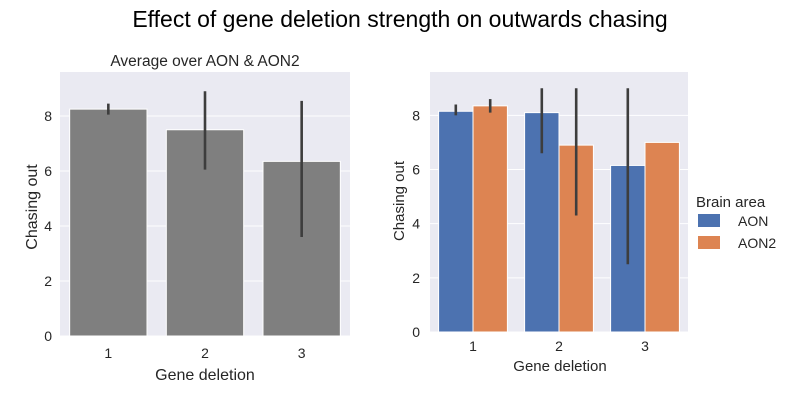 This screenshot has width=794, height=409. What do you see at coordinates (108, 222) in the screenshot?
I see `chart-average-bar-mean` at bounding box center [108, 222].